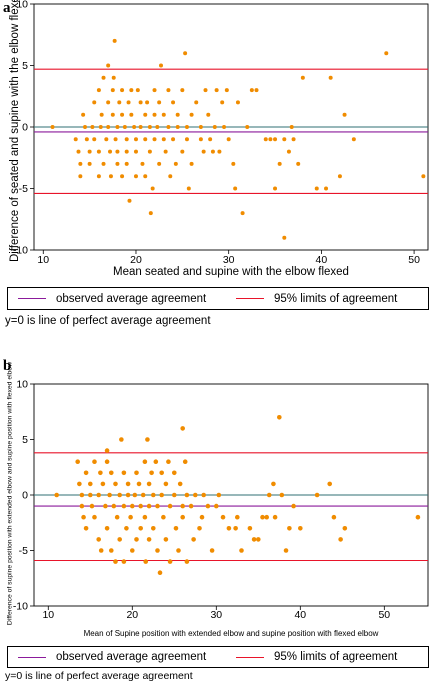 The image size is (434, 685). What do you see at coordinates (250, 298) in the screenshot?
I see `legend-swatch-limits` at bounding box center [250, 298].